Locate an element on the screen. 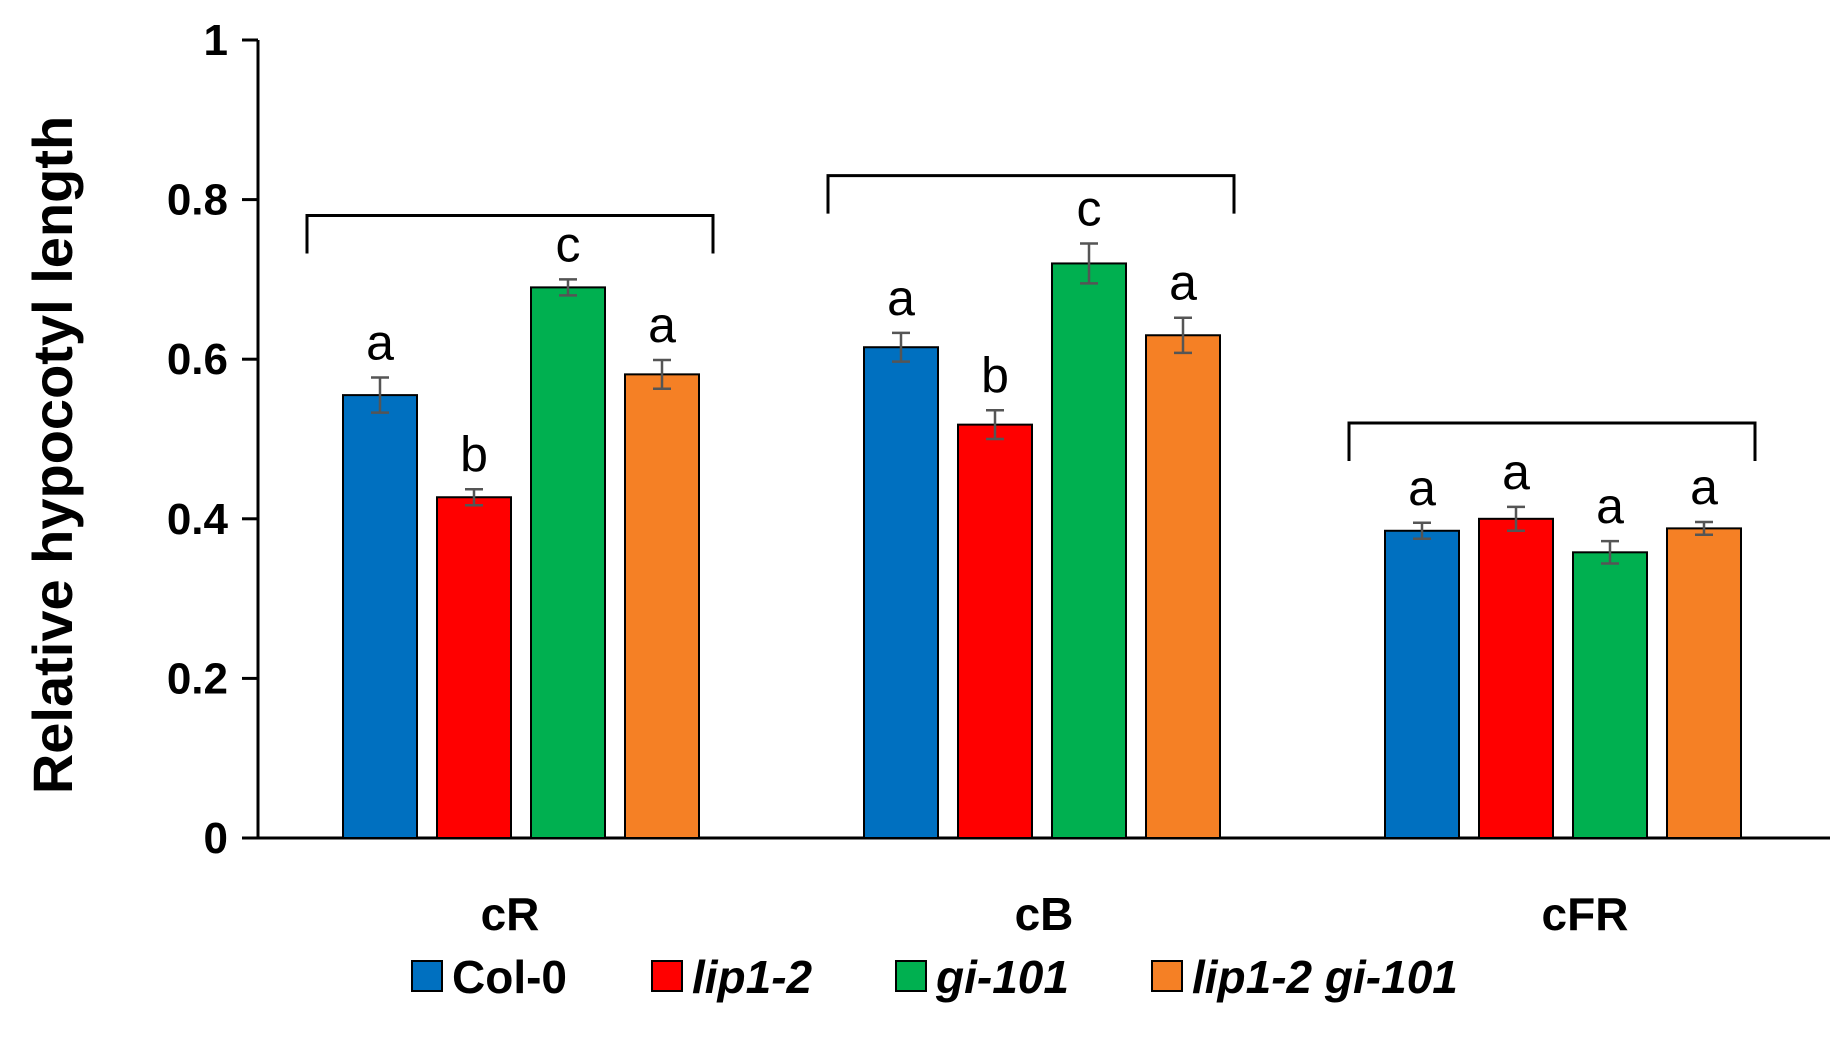  y-axis: 0 0.2 0.4 0.6 0.8 1 is located at coordinates (213, 439).